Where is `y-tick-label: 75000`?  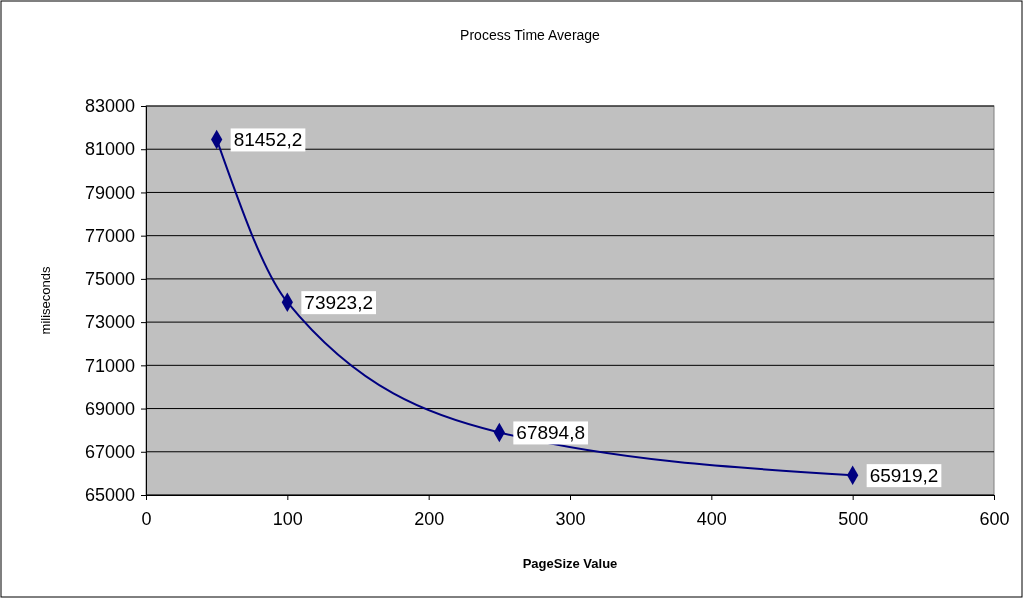
y-tick-label: 75000 is located at coordinates (109, 279).